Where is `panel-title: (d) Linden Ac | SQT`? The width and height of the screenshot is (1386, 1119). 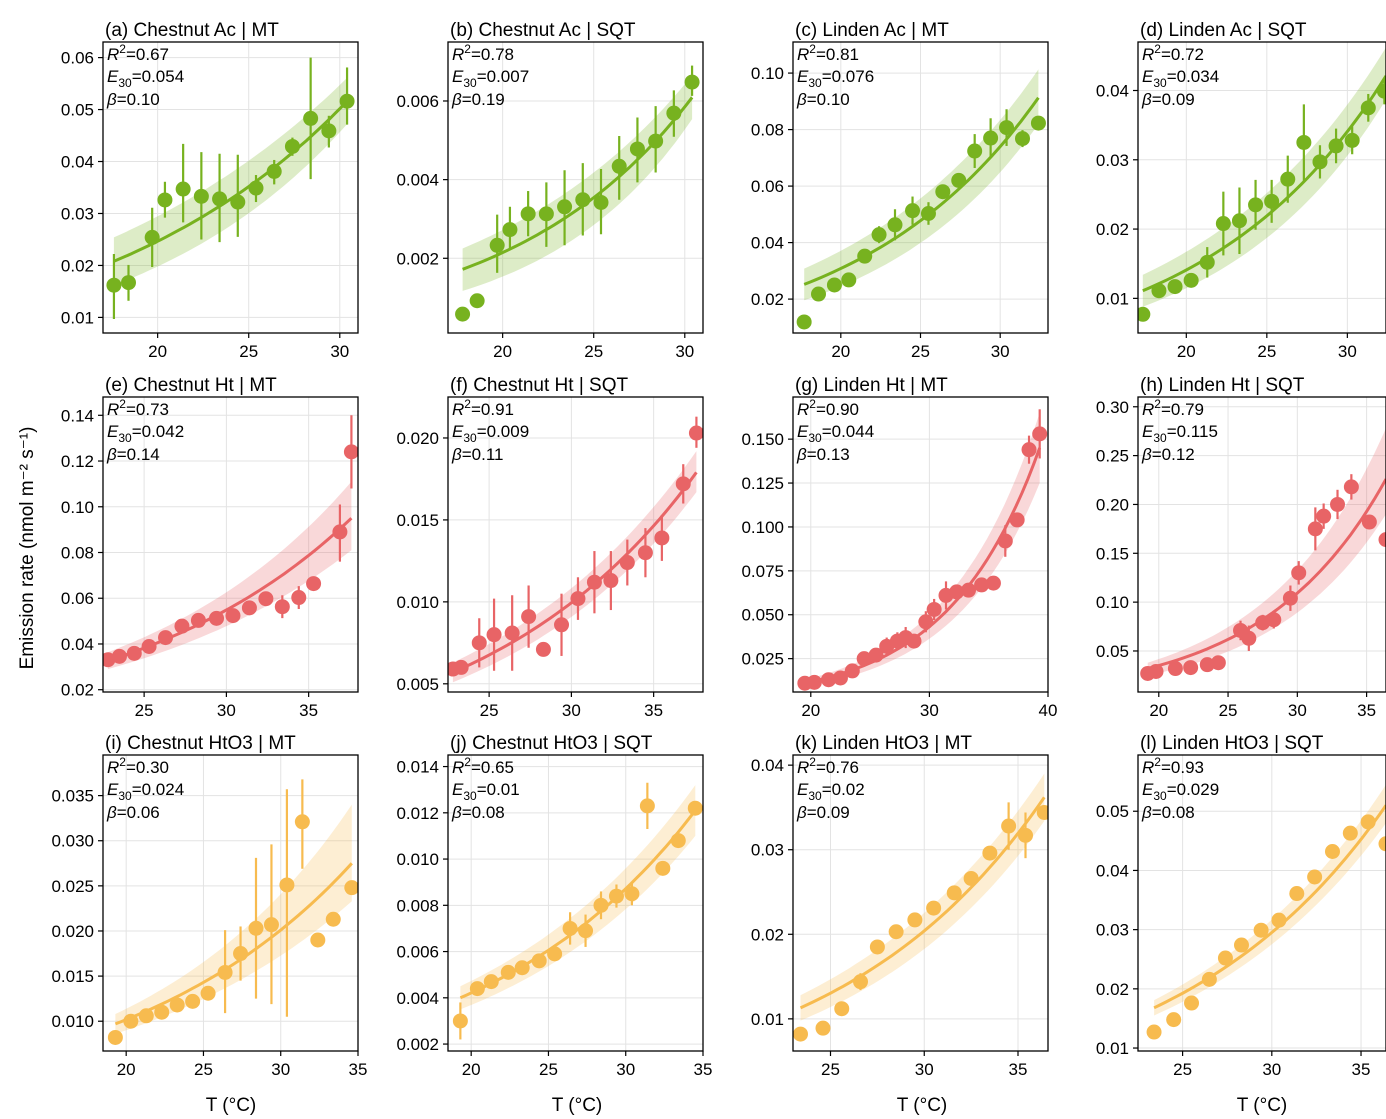 panel-title: (d) Linden Ac | SQT is located at coordinates (1223, 30).